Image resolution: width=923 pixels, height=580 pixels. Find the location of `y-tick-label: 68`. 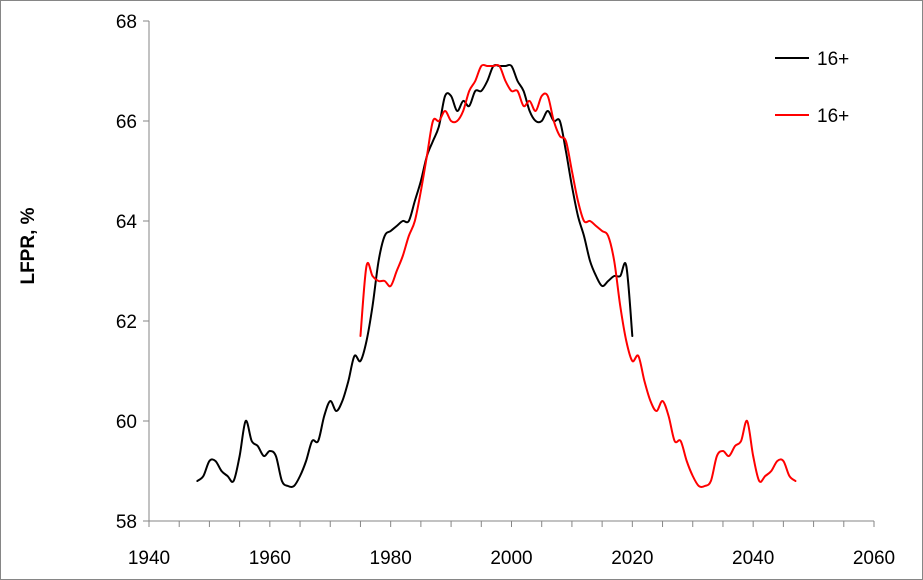

y-tick-label: 68 is located at coordinates (126, 22).